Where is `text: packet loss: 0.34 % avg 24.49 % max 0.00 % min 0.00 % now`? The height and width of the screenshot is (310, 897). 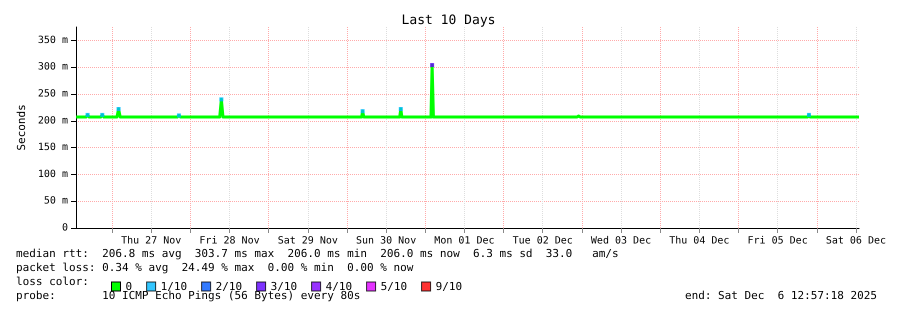 text: packet loss: 0.34 % avg 24.49 % max 0.00 % min 0.00 % now is located at coordinates (215, 267).